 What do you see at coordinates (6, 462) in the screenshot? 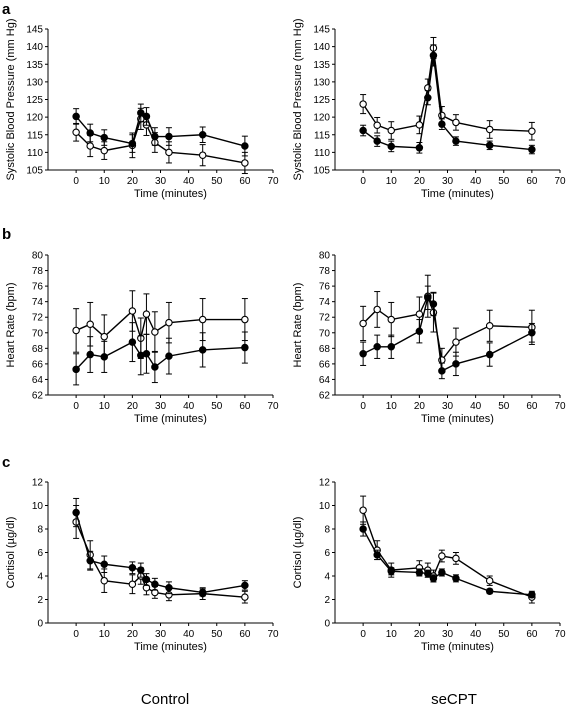
I see `panel-letter-c: c` at bounding box center [6, 462].